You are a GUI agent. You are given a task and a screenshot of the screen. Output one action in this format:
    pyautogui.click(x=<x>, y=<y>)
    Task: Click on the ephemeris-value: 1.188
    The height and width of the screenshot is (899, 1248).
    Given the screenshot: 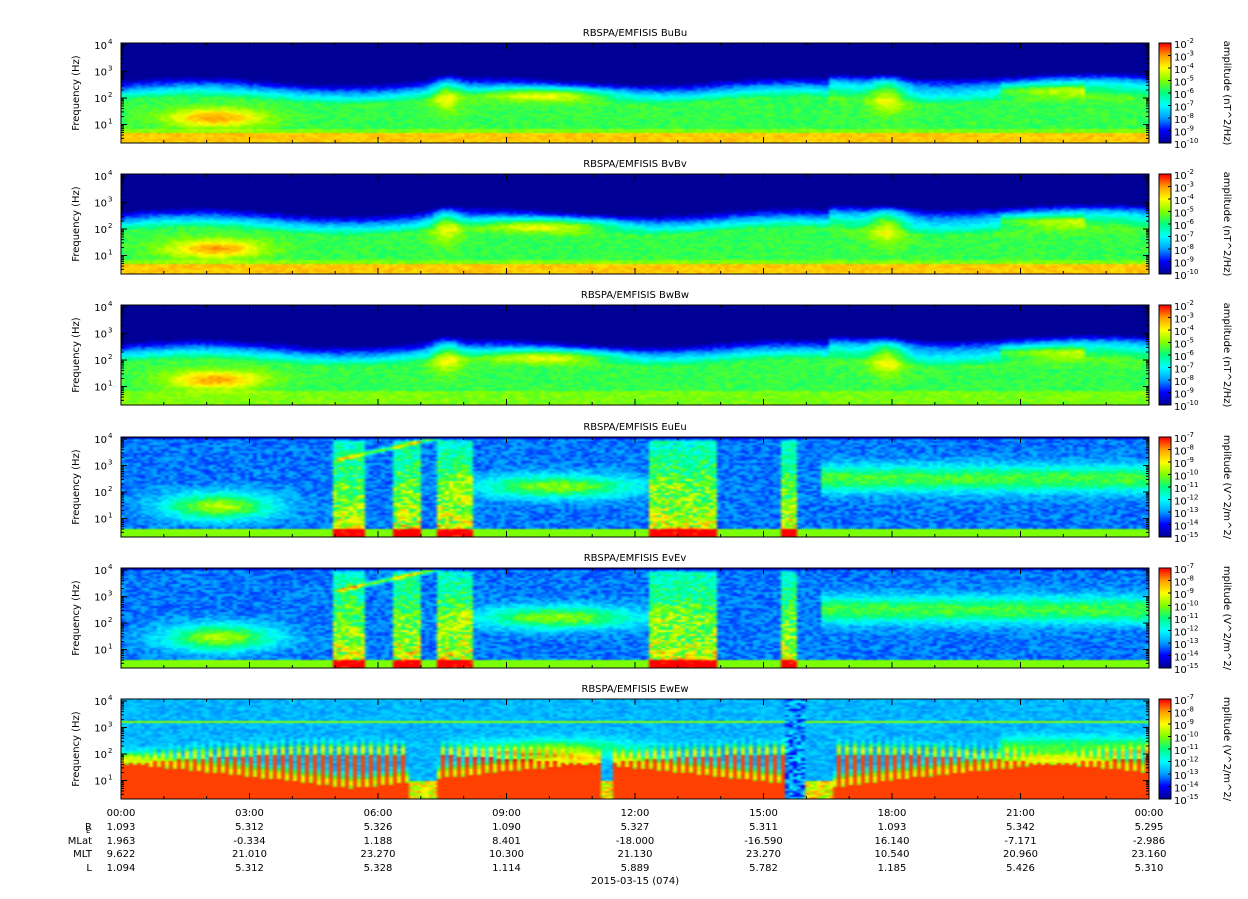 What is the action you would take?
    pyautogui.click(x=378, y=841)
    